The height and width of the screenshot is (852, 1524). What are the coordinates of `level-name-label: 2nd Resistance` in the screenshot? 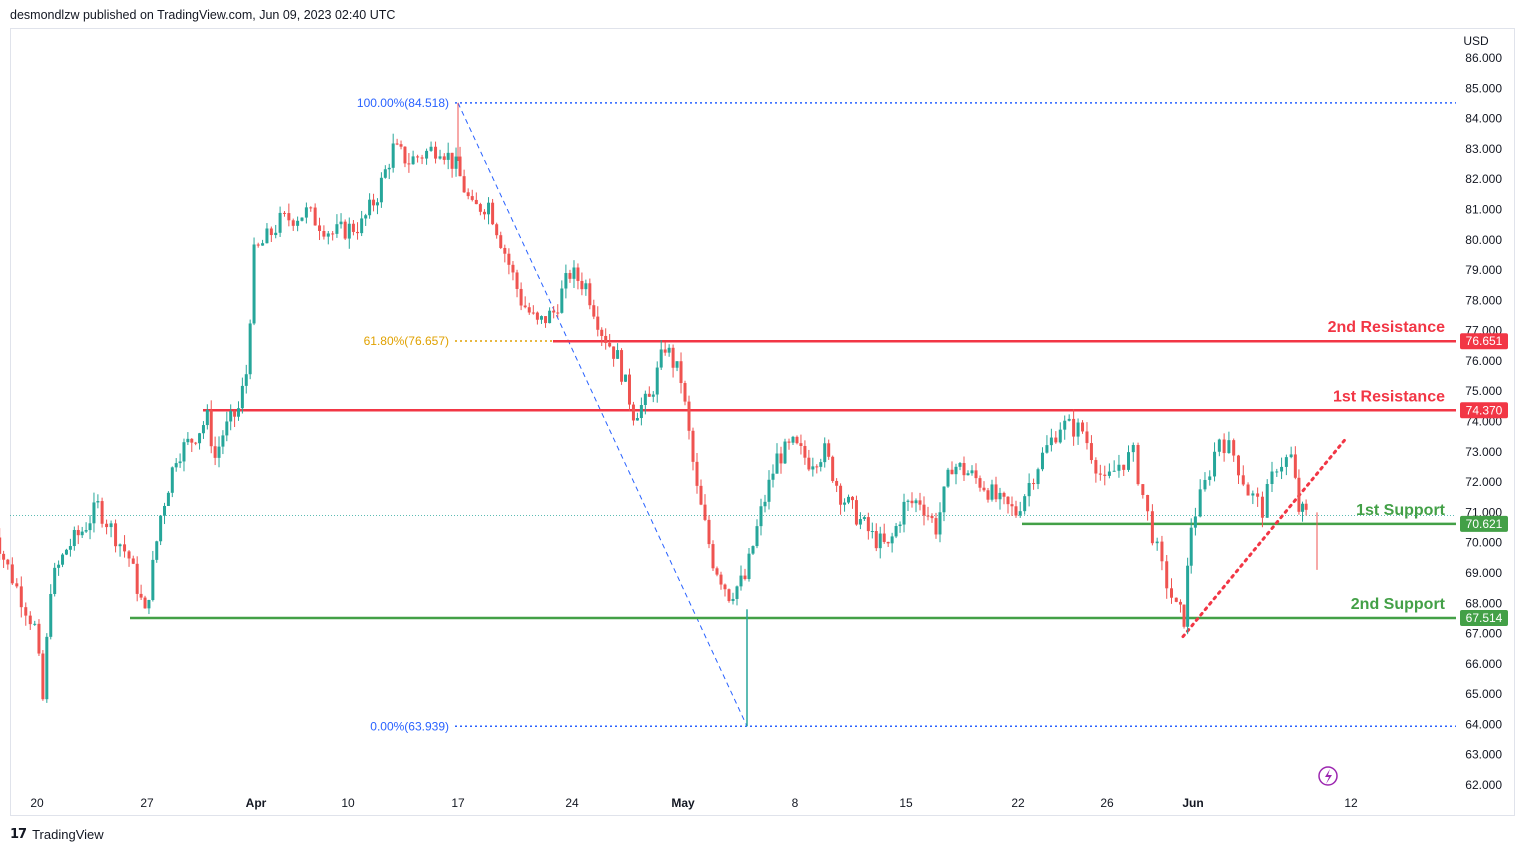 It's located at (1386, 327).